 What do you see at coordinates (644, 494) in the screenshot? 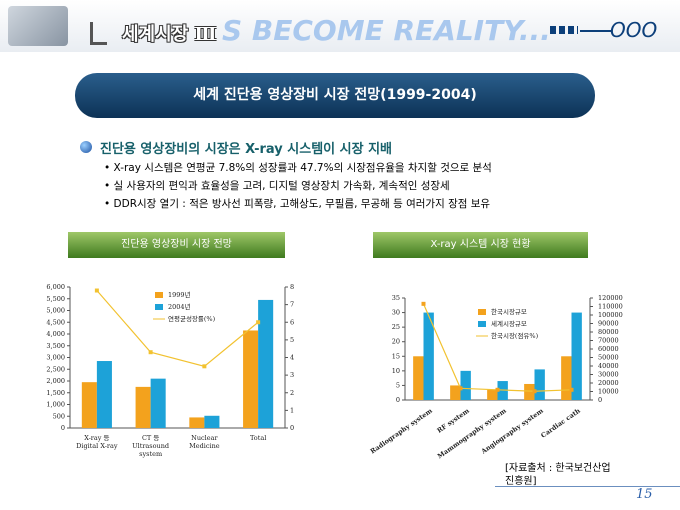
I see `page-number: 15` at bounding box center [644, 494].